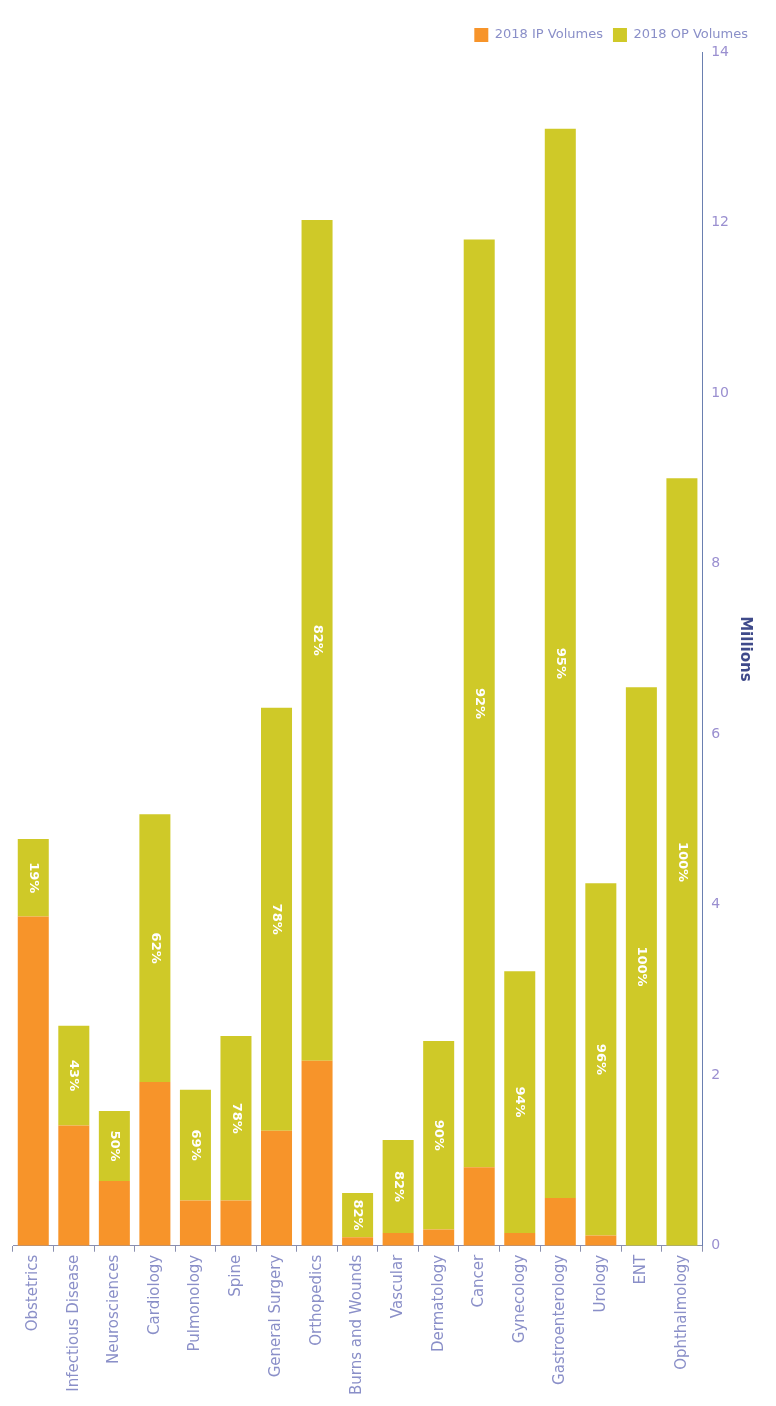  What do you see at coordinates (549, 34) in the screenshot?
I see `legend-label: 2018 IP Volumes` at bounding box center [549, 34].